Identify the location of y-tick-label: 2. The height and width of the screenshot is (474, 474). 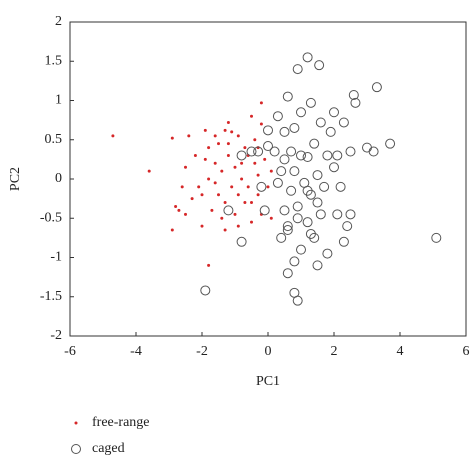
(58, 21).